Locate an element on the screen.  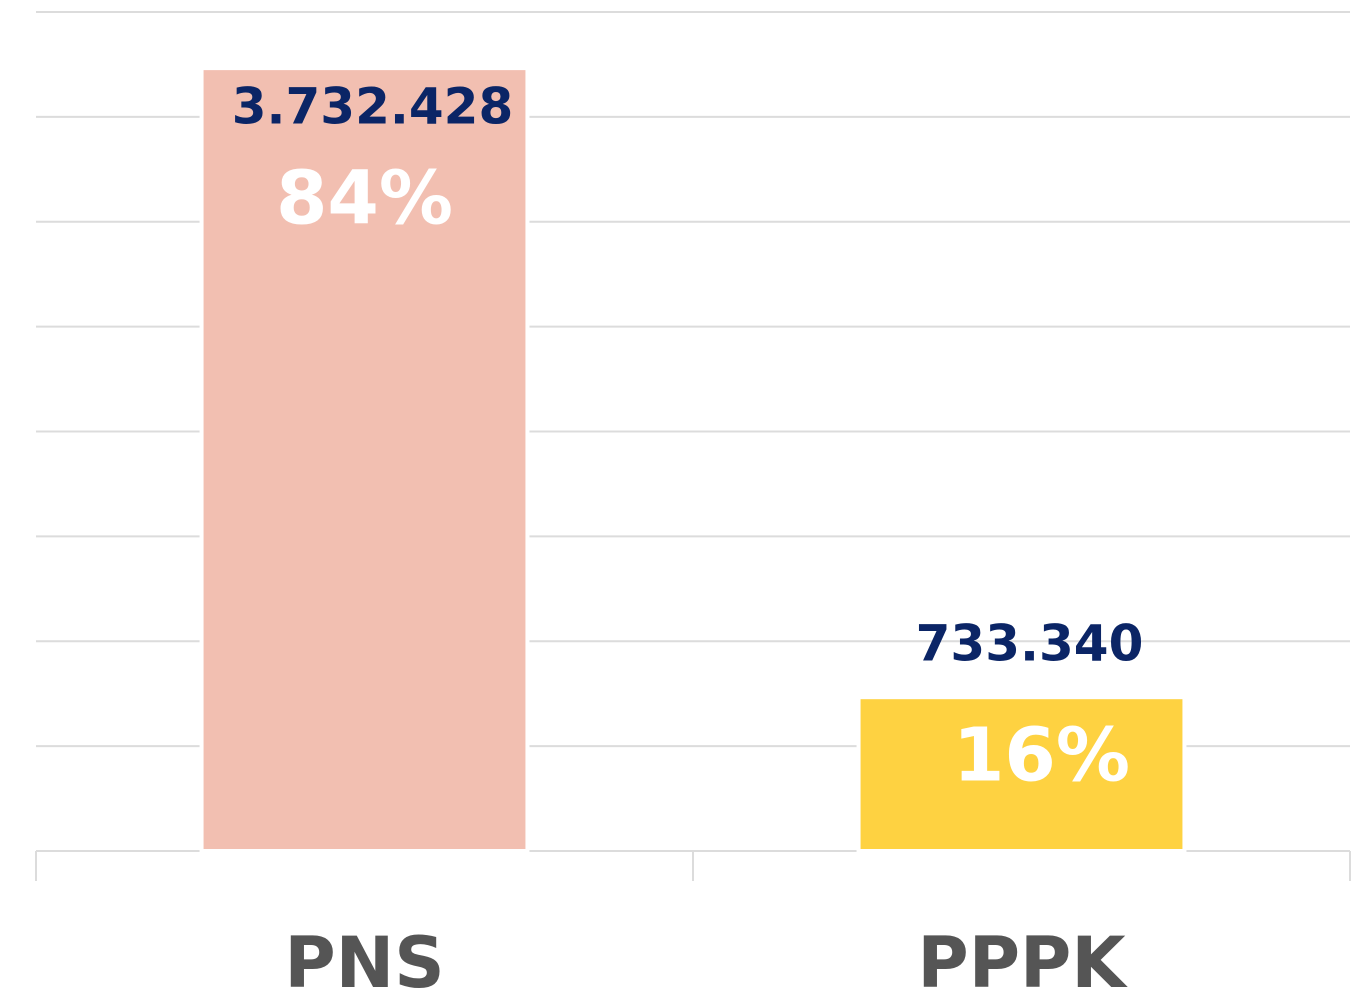
x-tick-label: PNS is located at coordinates (364, 961).